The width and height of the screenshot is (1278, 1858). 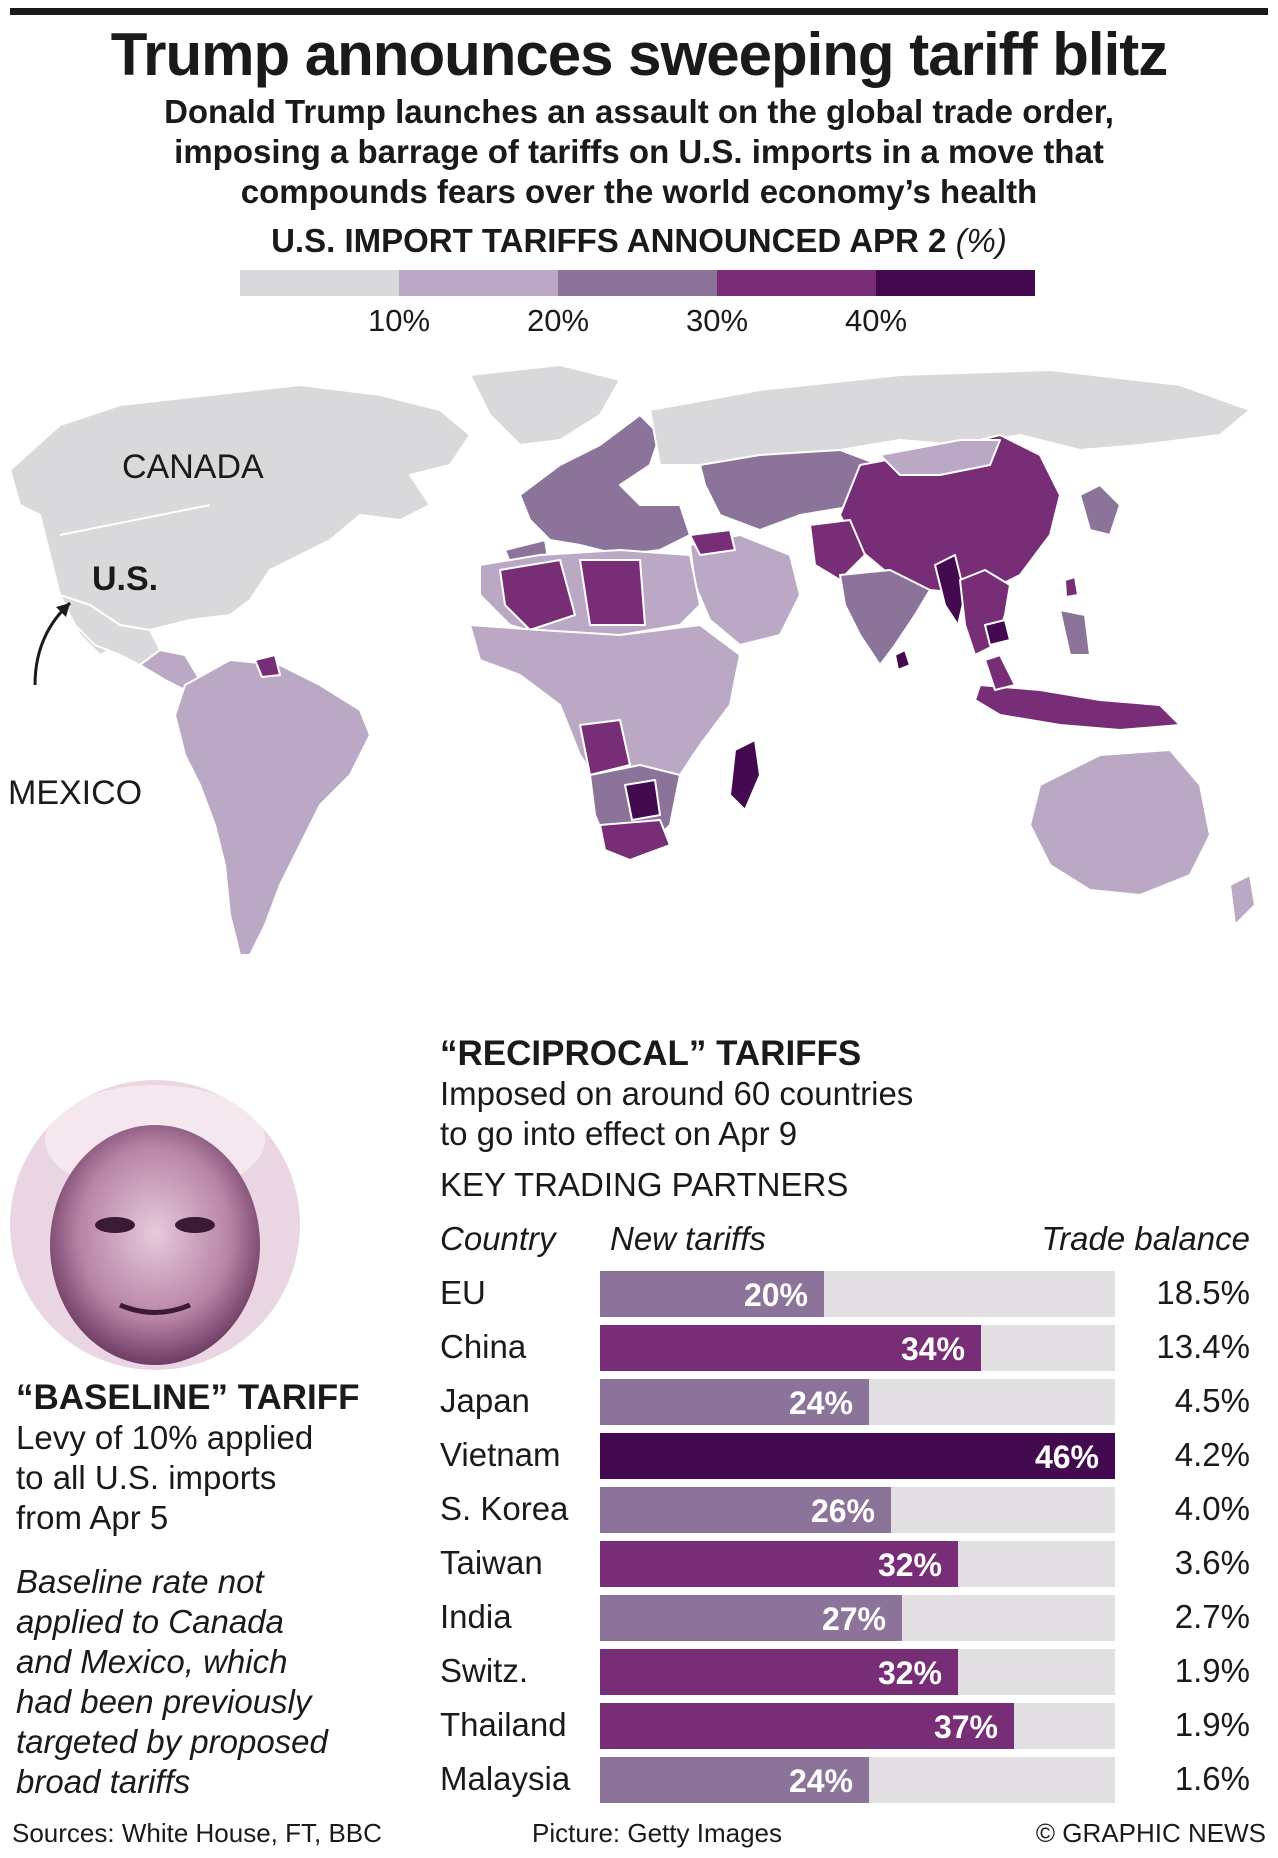 I want to click on map-greenland, so click(x=545, y=405).